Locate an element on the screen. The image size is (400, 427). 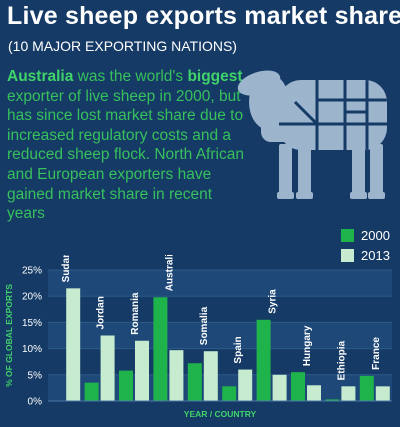
chart-subtitle: (10 MAJOR EXPORTING NATIONS) is located at coordinates (122, 46).